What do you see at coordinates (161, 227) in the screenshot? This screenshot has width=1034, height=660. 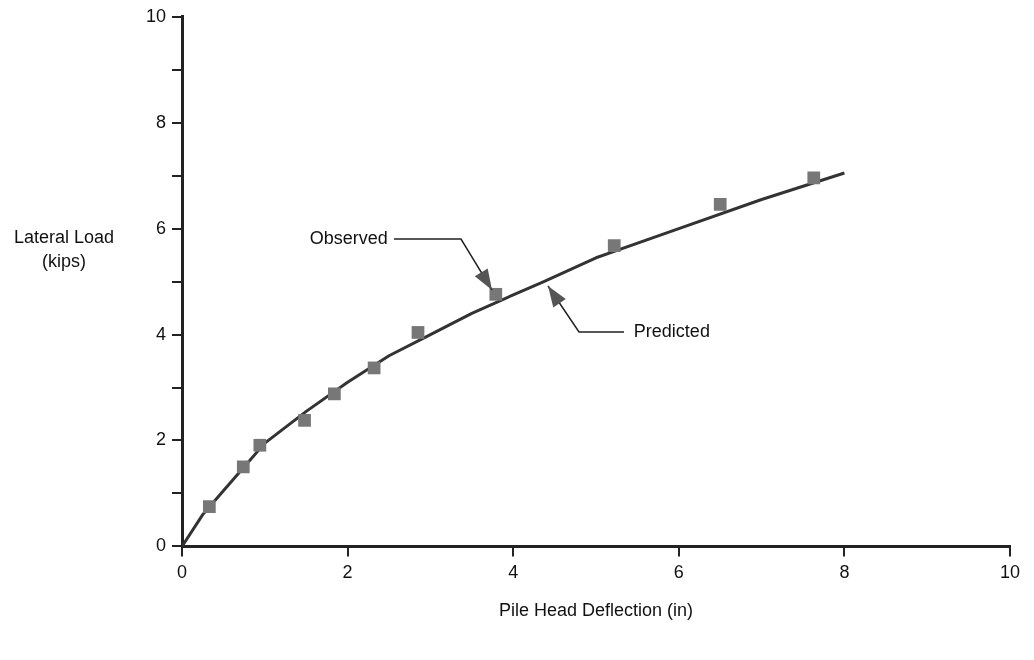 I see `y-tick-label: 6` at bounding box center [161, 227].